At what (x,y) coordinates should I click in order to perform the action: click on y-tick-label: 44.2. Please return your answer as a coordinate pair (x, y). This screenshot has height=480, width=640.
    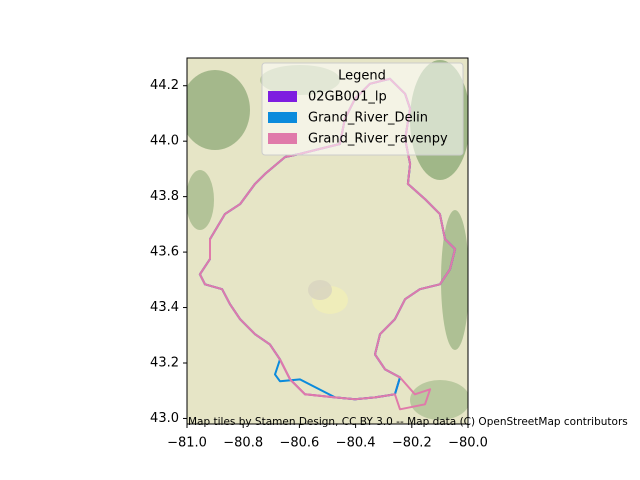
    Looking at the image, I should click on (164, 85).